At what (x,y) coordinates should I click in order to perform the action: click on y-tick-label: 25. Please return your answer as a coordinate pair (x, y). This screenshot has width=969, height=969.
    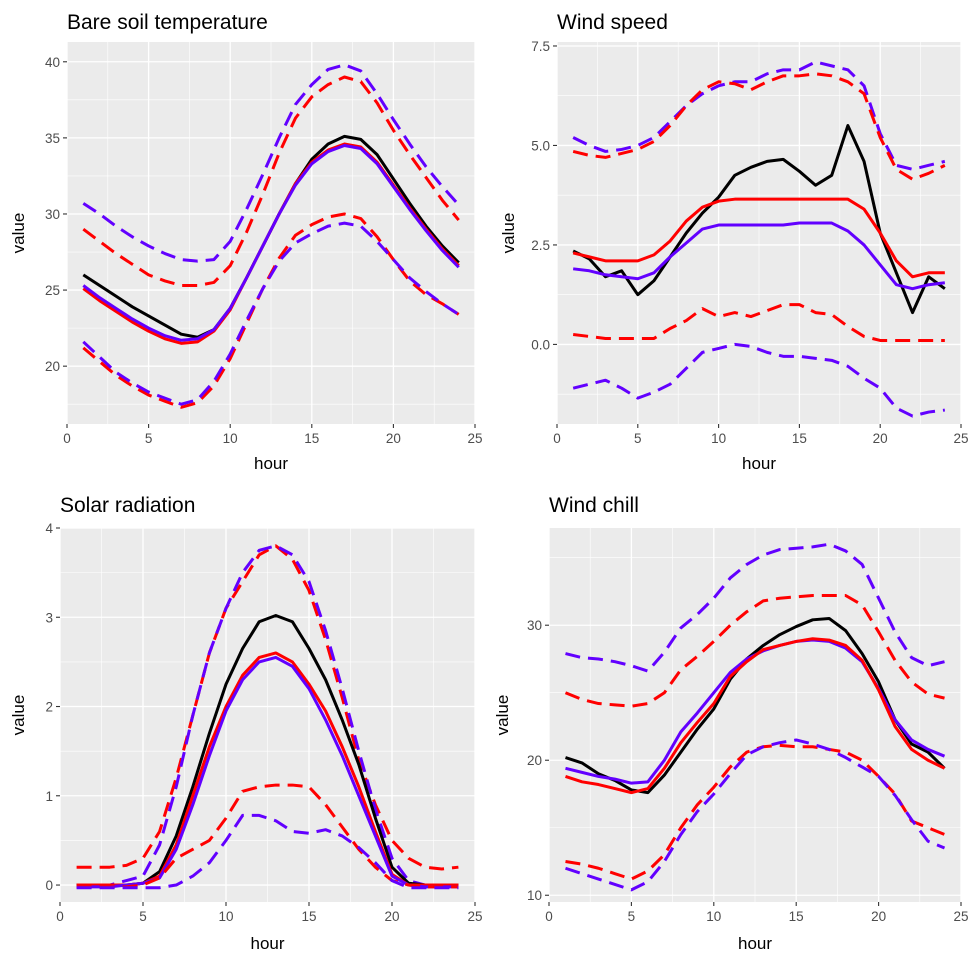
    Looking at the image, I should click on (52, 290).